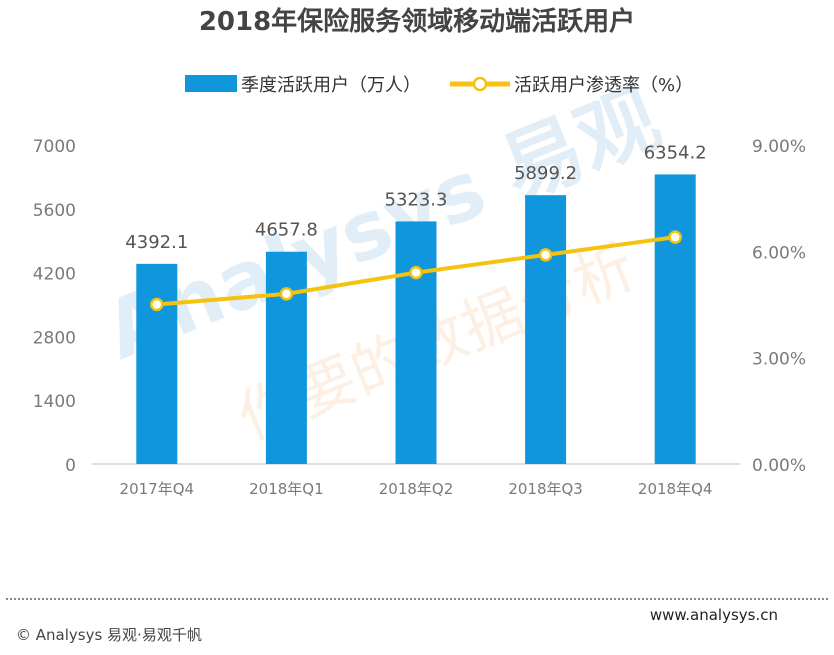  I want to click on bar-data-label: 4657.8, so click(286, 230).